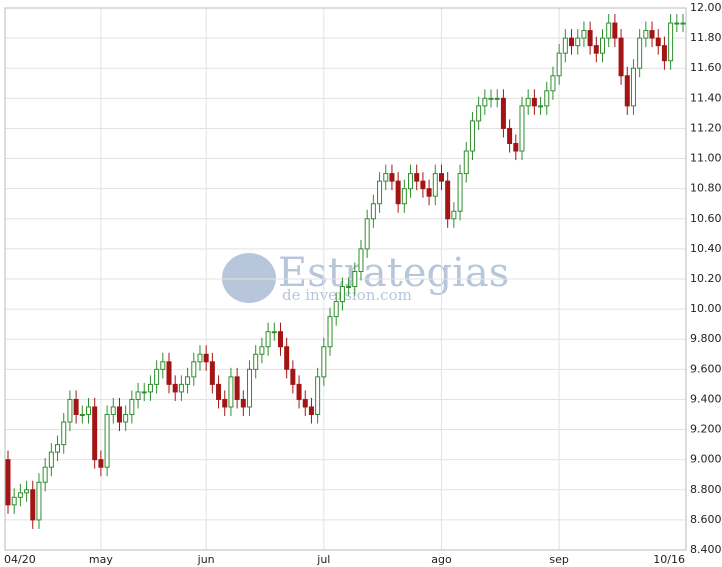 The image size is (722, 567). What do you see at coordinates (706, 248) in the screenshot?
I see `y-tick-label: 10.400` at bounding box center [706, 248].